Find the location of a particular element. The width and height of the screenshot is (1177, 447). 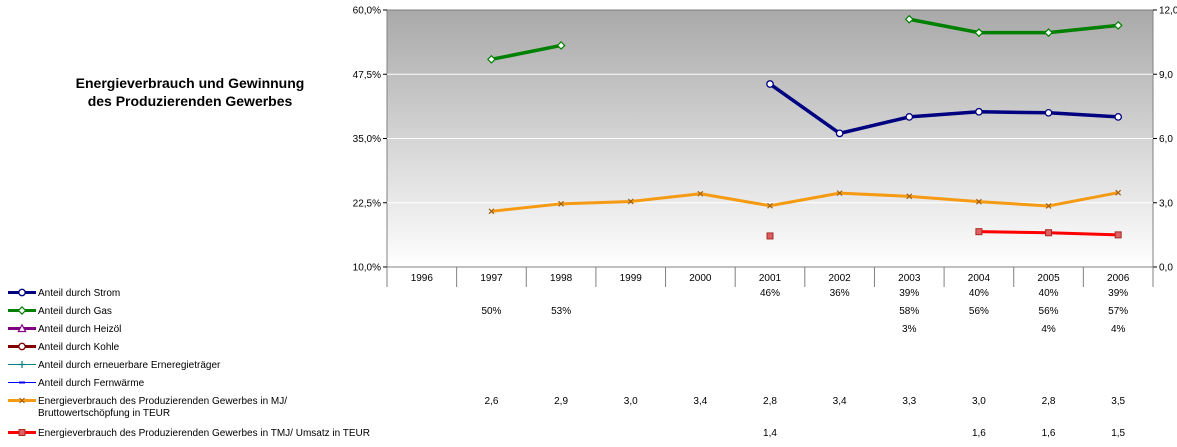

x-tick-label: 1999 is located at coordinates (631, 278).